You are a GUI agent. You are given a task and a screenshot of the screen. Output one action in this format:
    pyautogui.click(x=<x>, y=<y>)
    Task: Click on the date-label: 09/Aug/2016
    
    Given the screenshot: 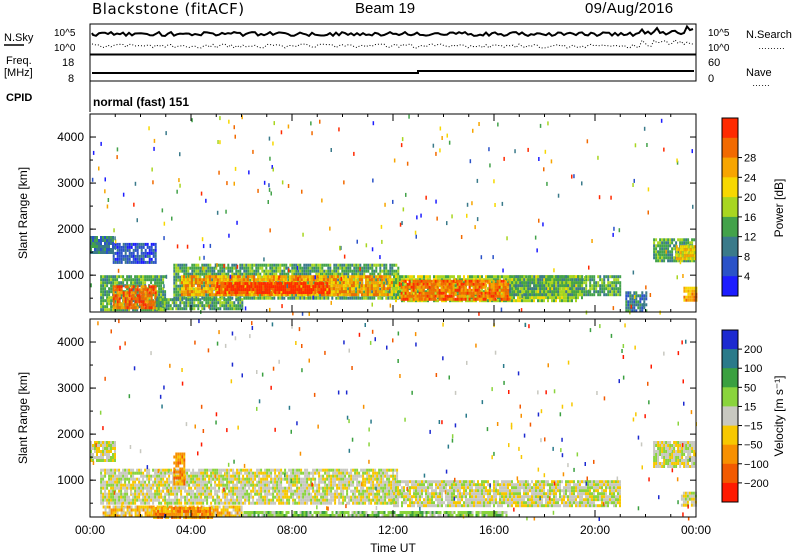 What is the action you would take?
    pyautogui.click(x=629, y=8)
    